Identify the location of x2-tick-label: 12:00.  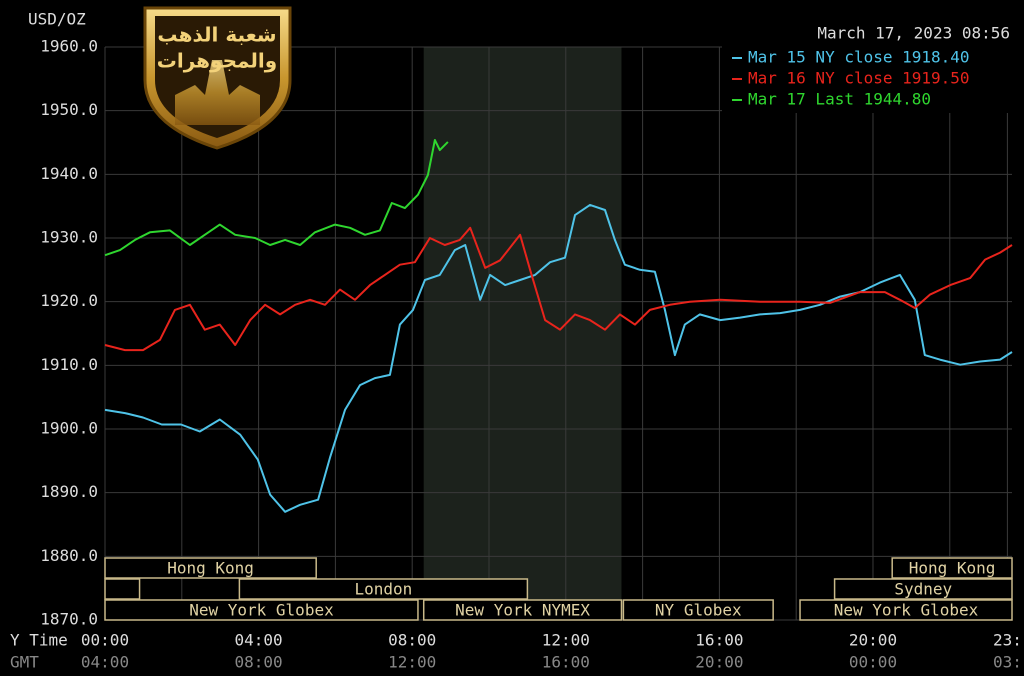
(412, 662).